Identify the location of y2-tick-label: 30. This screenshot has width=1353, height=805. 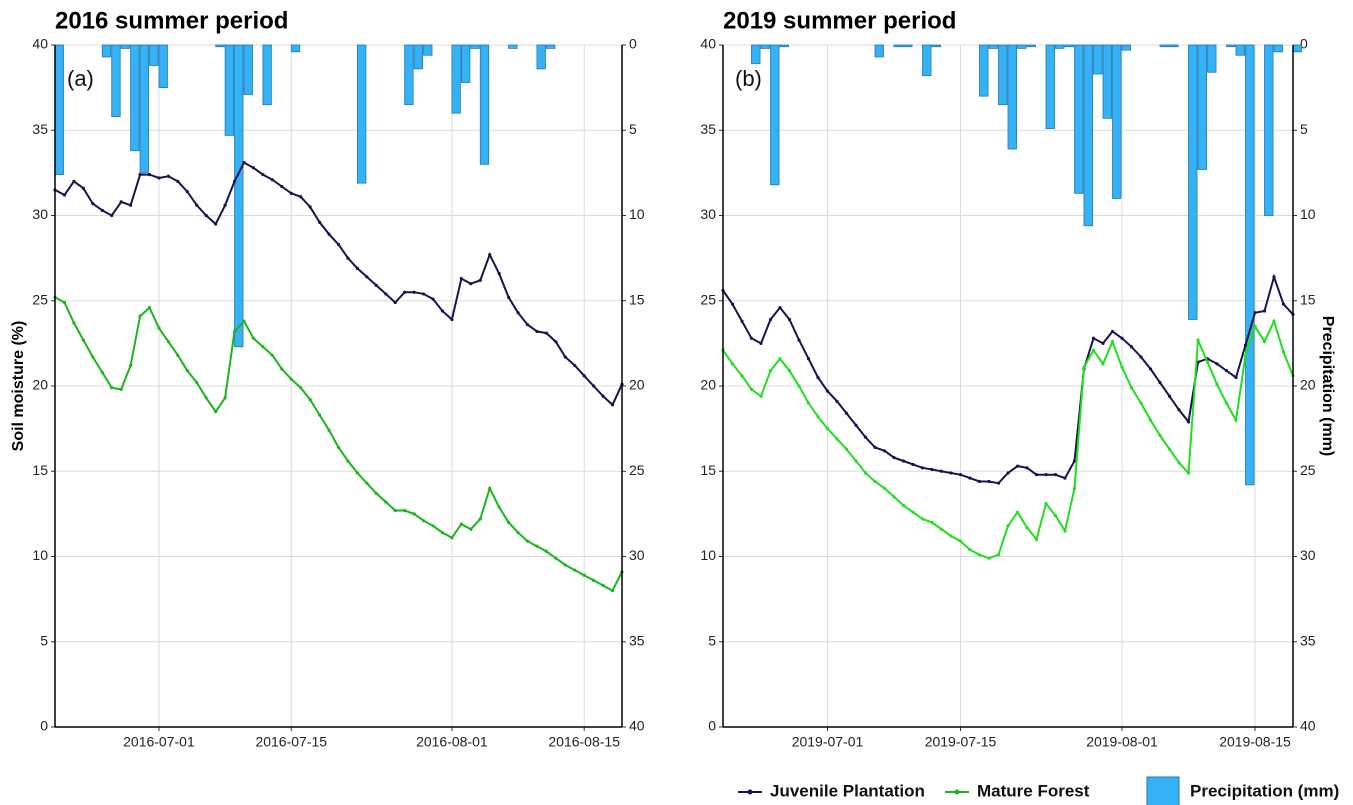
(1308, 555).